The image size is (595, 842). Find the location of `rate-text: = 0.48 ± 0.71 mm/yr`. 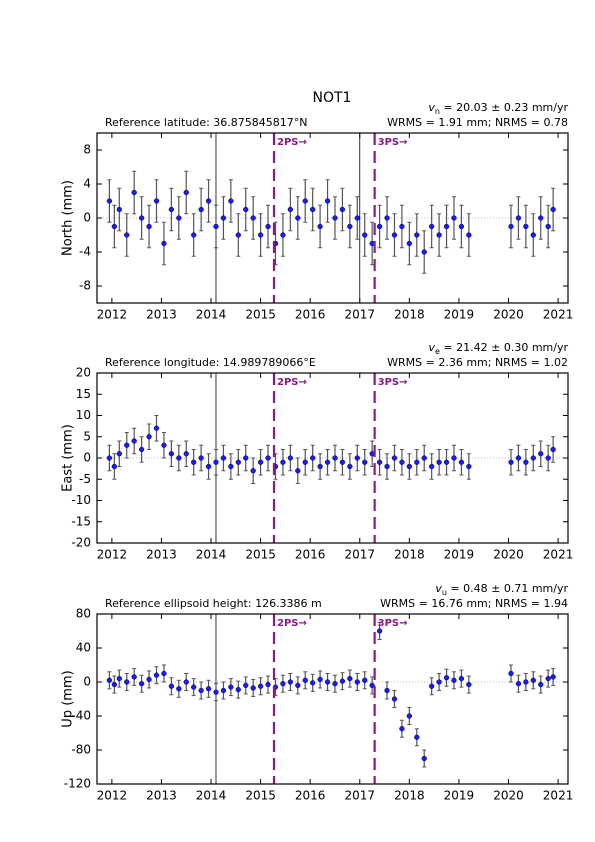

rate-text: = 0.48 ± 0.71 mm/yr is located at coordinates (508, 588).